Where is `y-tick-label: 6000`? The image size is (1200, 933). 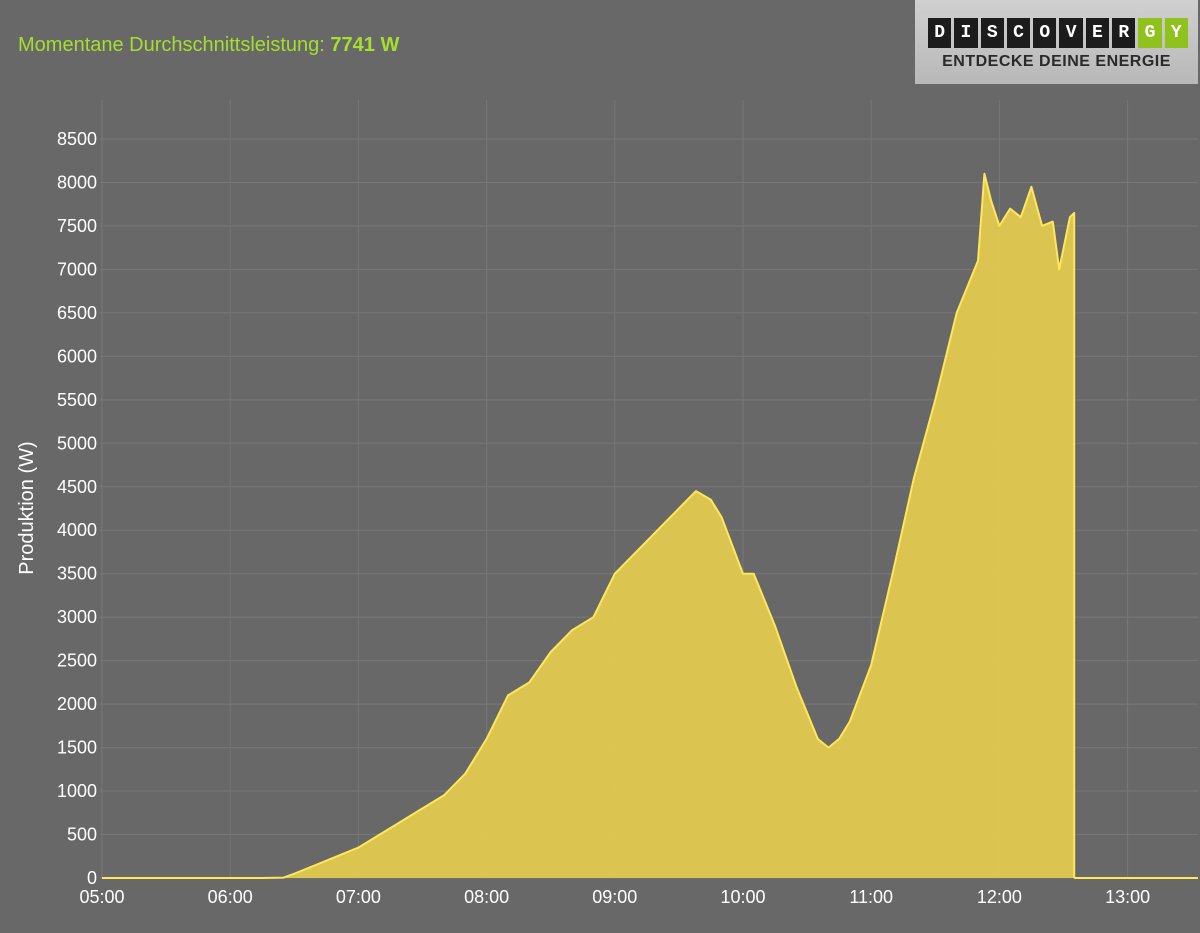
y-tick-label: 6000 is located at coordinates (77, 356).